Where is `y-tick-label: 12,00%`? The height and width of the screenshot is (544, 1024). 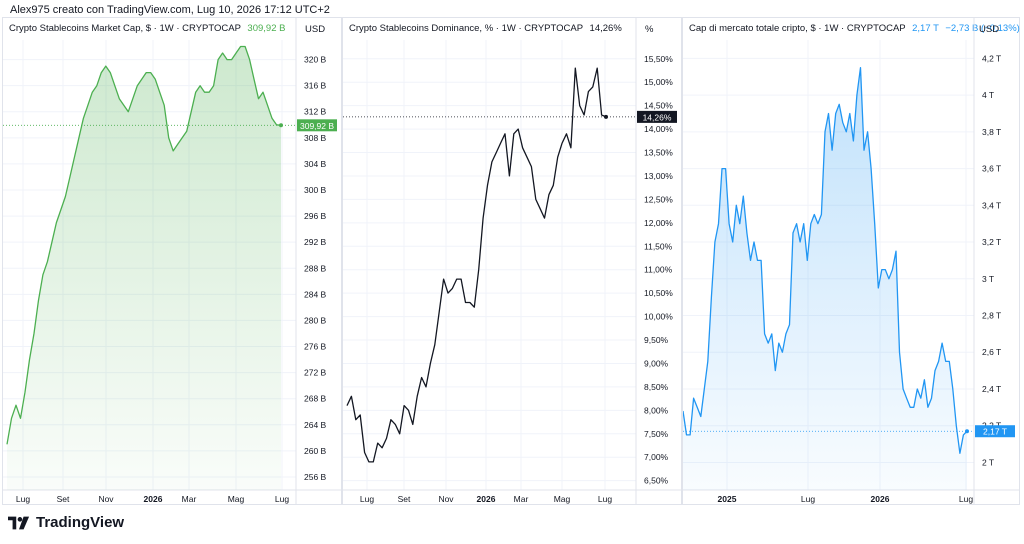 y-tick-label: 12,00% is located at coordinates (658, 223).